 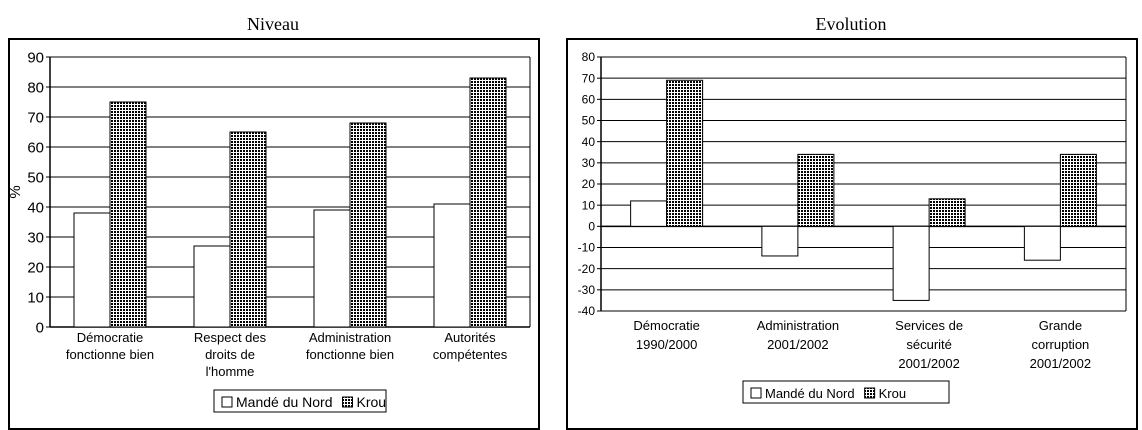 I want to click on evolution-y-tick-label: 50, so click(x=589, y=121).